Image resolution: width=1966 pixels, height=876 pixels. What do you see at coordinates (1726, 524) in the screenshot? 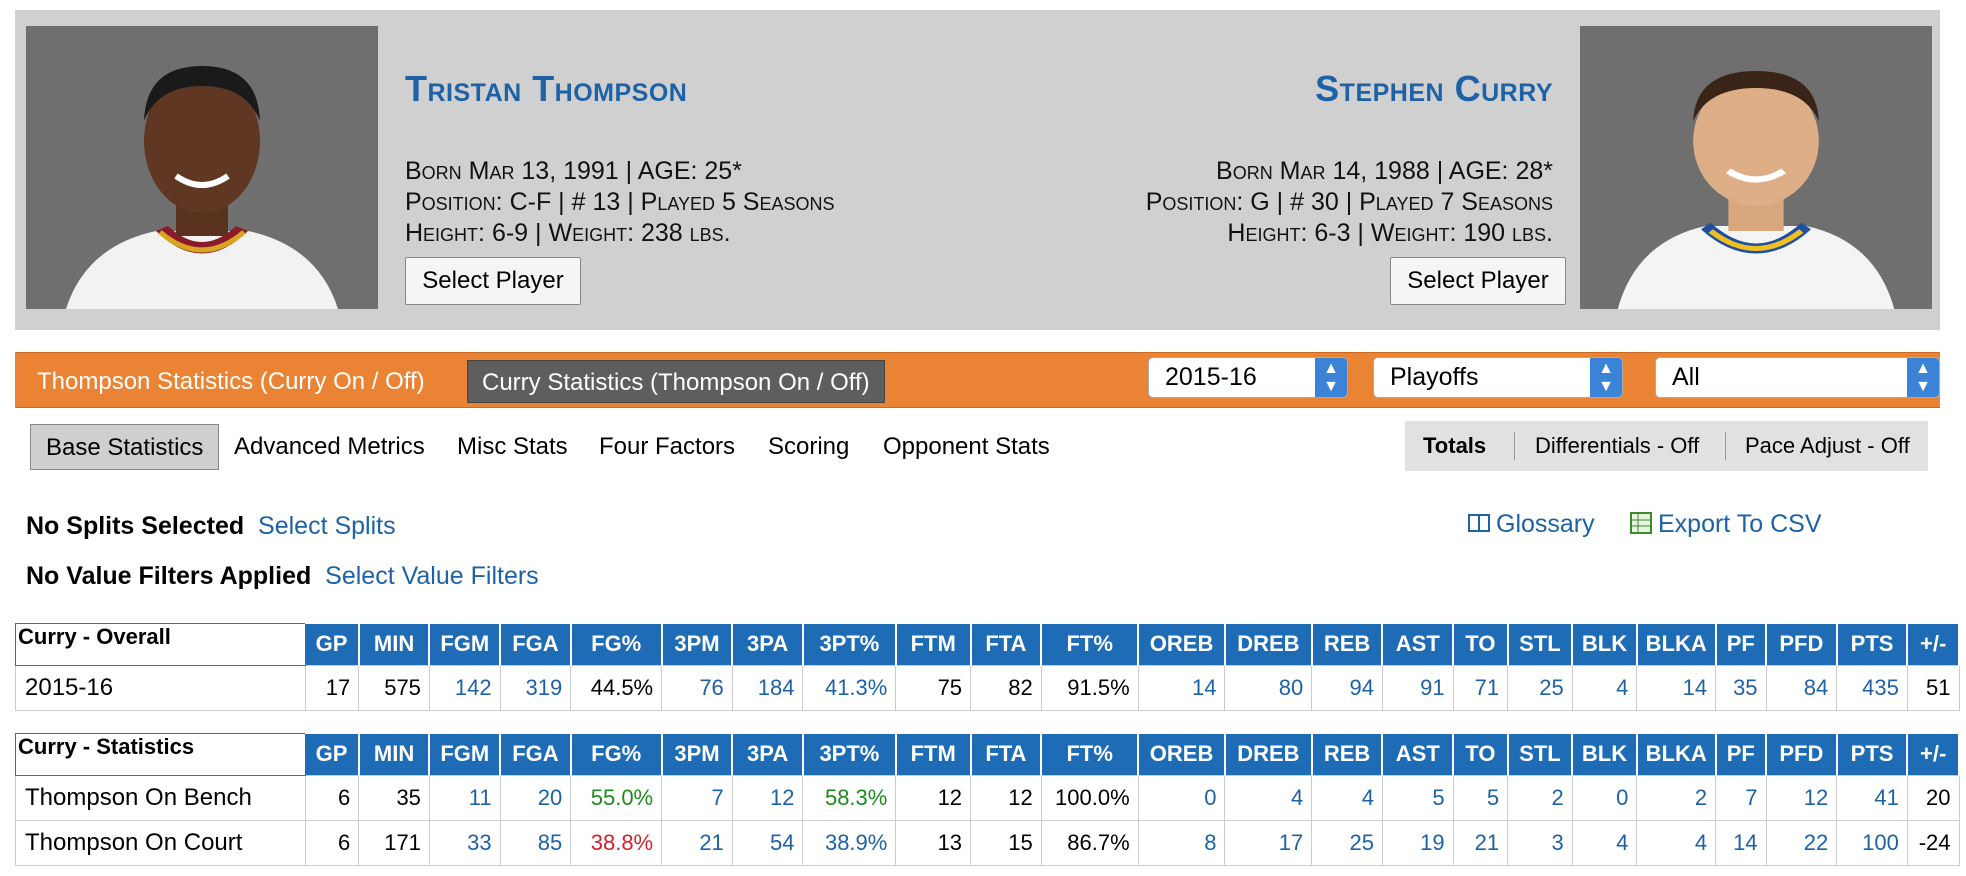
I see `export-csv-link: Export To CSV` at bounding box center [1726, 524].